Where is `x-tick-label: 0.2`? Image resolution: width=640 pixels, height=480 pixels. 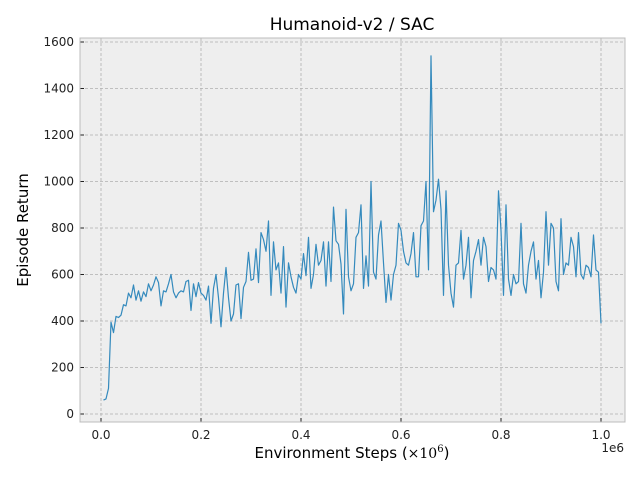
x-tick-label: 0.2 is located at coordinates (200, 435).